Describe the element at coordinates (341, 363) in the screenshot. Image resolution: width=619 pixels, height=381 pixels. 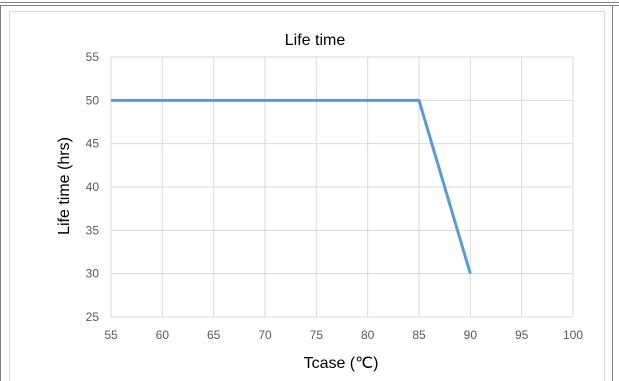
I see `x-axis-title: Tcase (℃)` at that location.